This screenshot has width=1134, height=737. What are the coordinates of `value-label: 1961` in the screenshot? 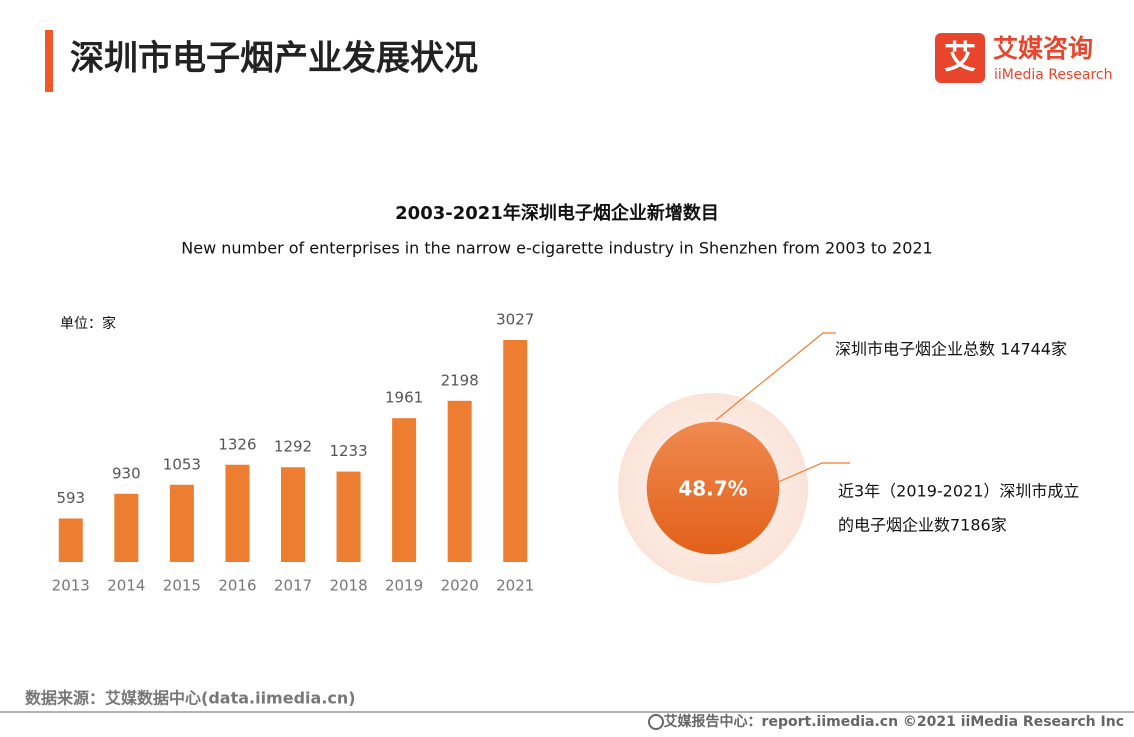 It's located at (404, 398).